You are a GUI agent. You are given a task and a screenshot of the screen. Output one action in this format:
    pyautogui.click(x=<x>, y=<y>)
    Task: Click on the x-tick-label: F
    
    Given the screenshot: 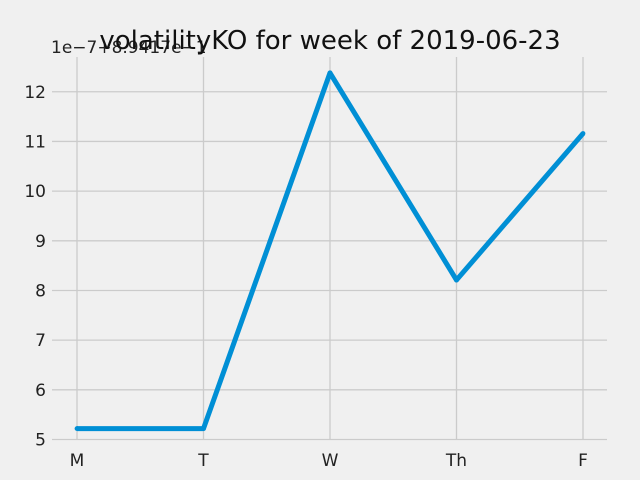 What is the action you would take?
    pyautogui.click(x=583, y=461)
    